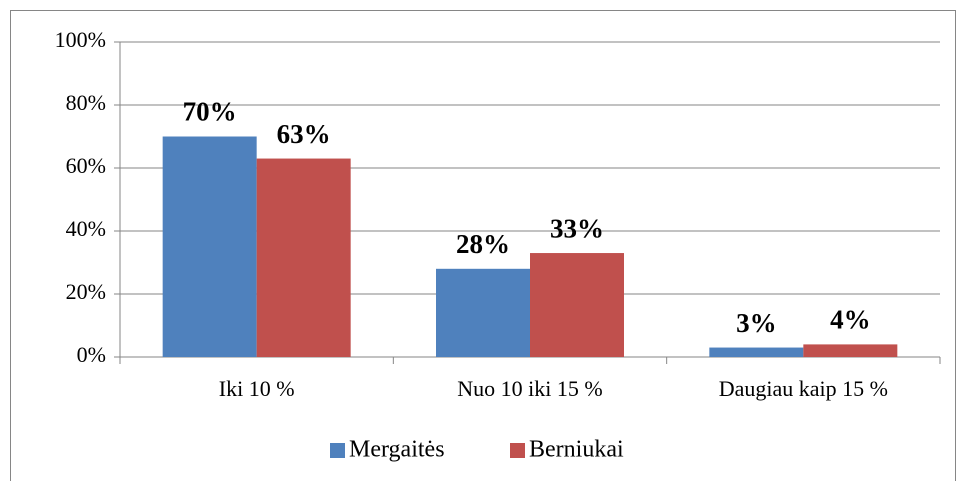 This screenshot has height=481, width=962. I want to click on value-label: 28%, so click(483, 244).